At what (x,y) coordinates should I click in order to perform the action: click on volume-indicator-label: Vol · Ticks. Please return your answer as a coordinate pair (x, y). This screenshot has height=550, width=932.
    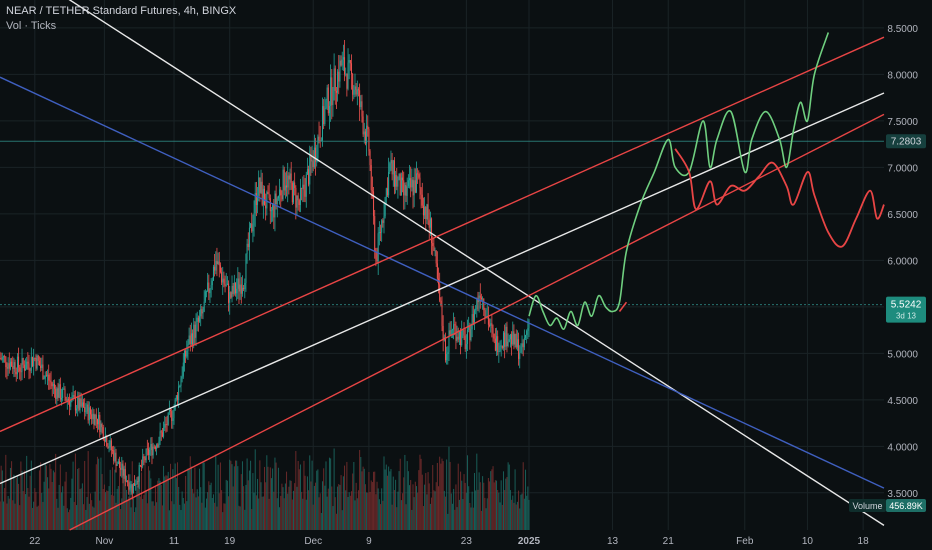
    Looking at the image, I should click on (31, 26).